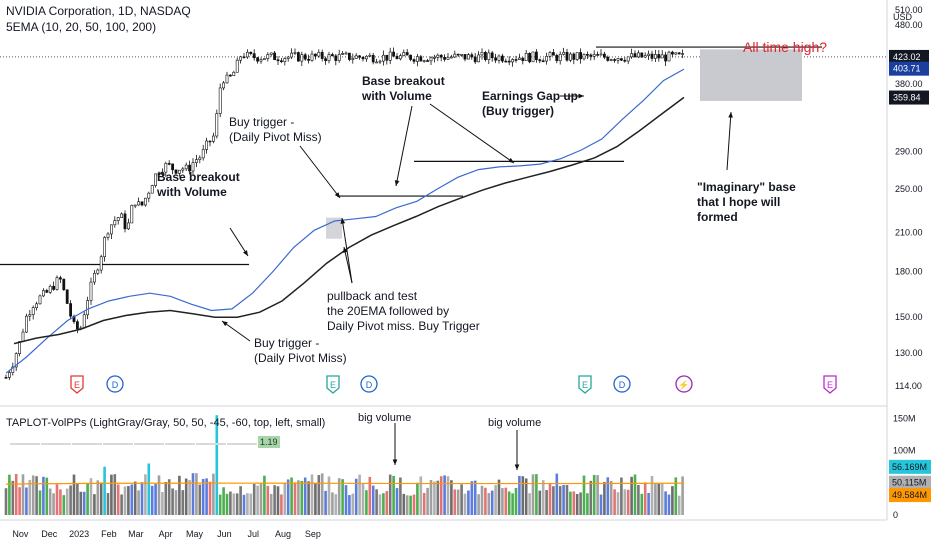 The height and width of the screenshot is (550, 932). I want to click on arrow-imaginary-head, so click(730, 115).